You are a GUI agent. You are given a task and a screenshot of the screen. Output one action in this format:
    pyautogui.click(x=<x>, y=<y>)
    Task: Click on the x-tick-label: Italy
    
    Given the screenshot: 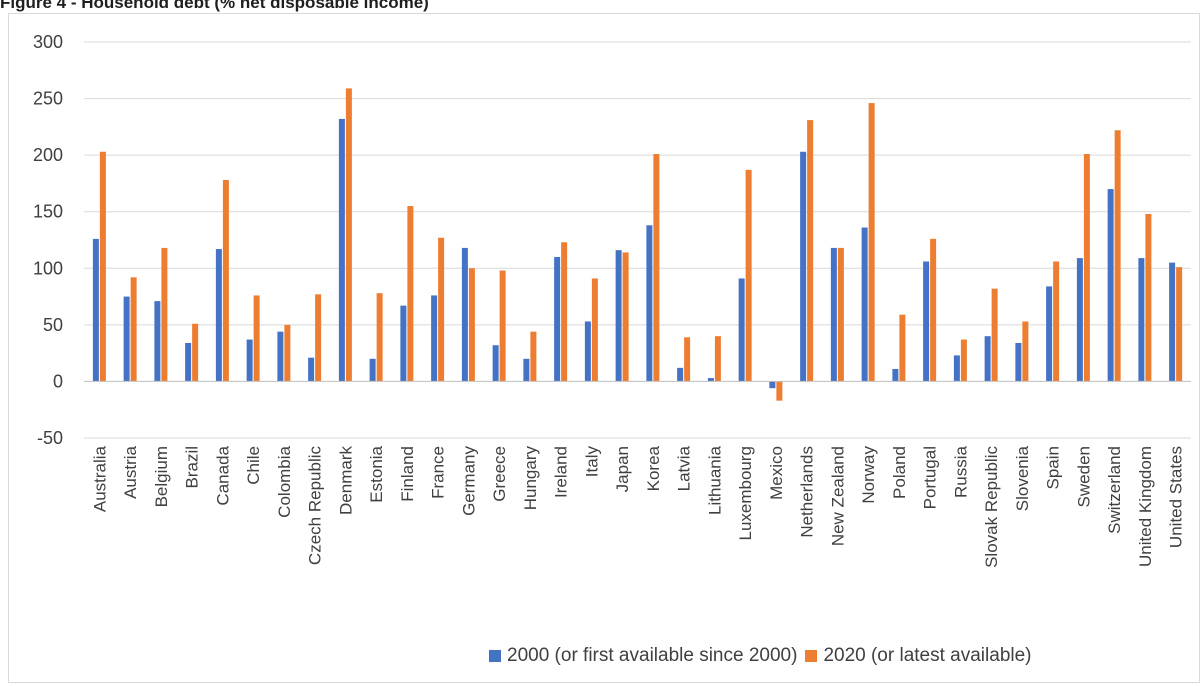 What is the action you would take?
    pyautogui.click(x=591, y=462)
    